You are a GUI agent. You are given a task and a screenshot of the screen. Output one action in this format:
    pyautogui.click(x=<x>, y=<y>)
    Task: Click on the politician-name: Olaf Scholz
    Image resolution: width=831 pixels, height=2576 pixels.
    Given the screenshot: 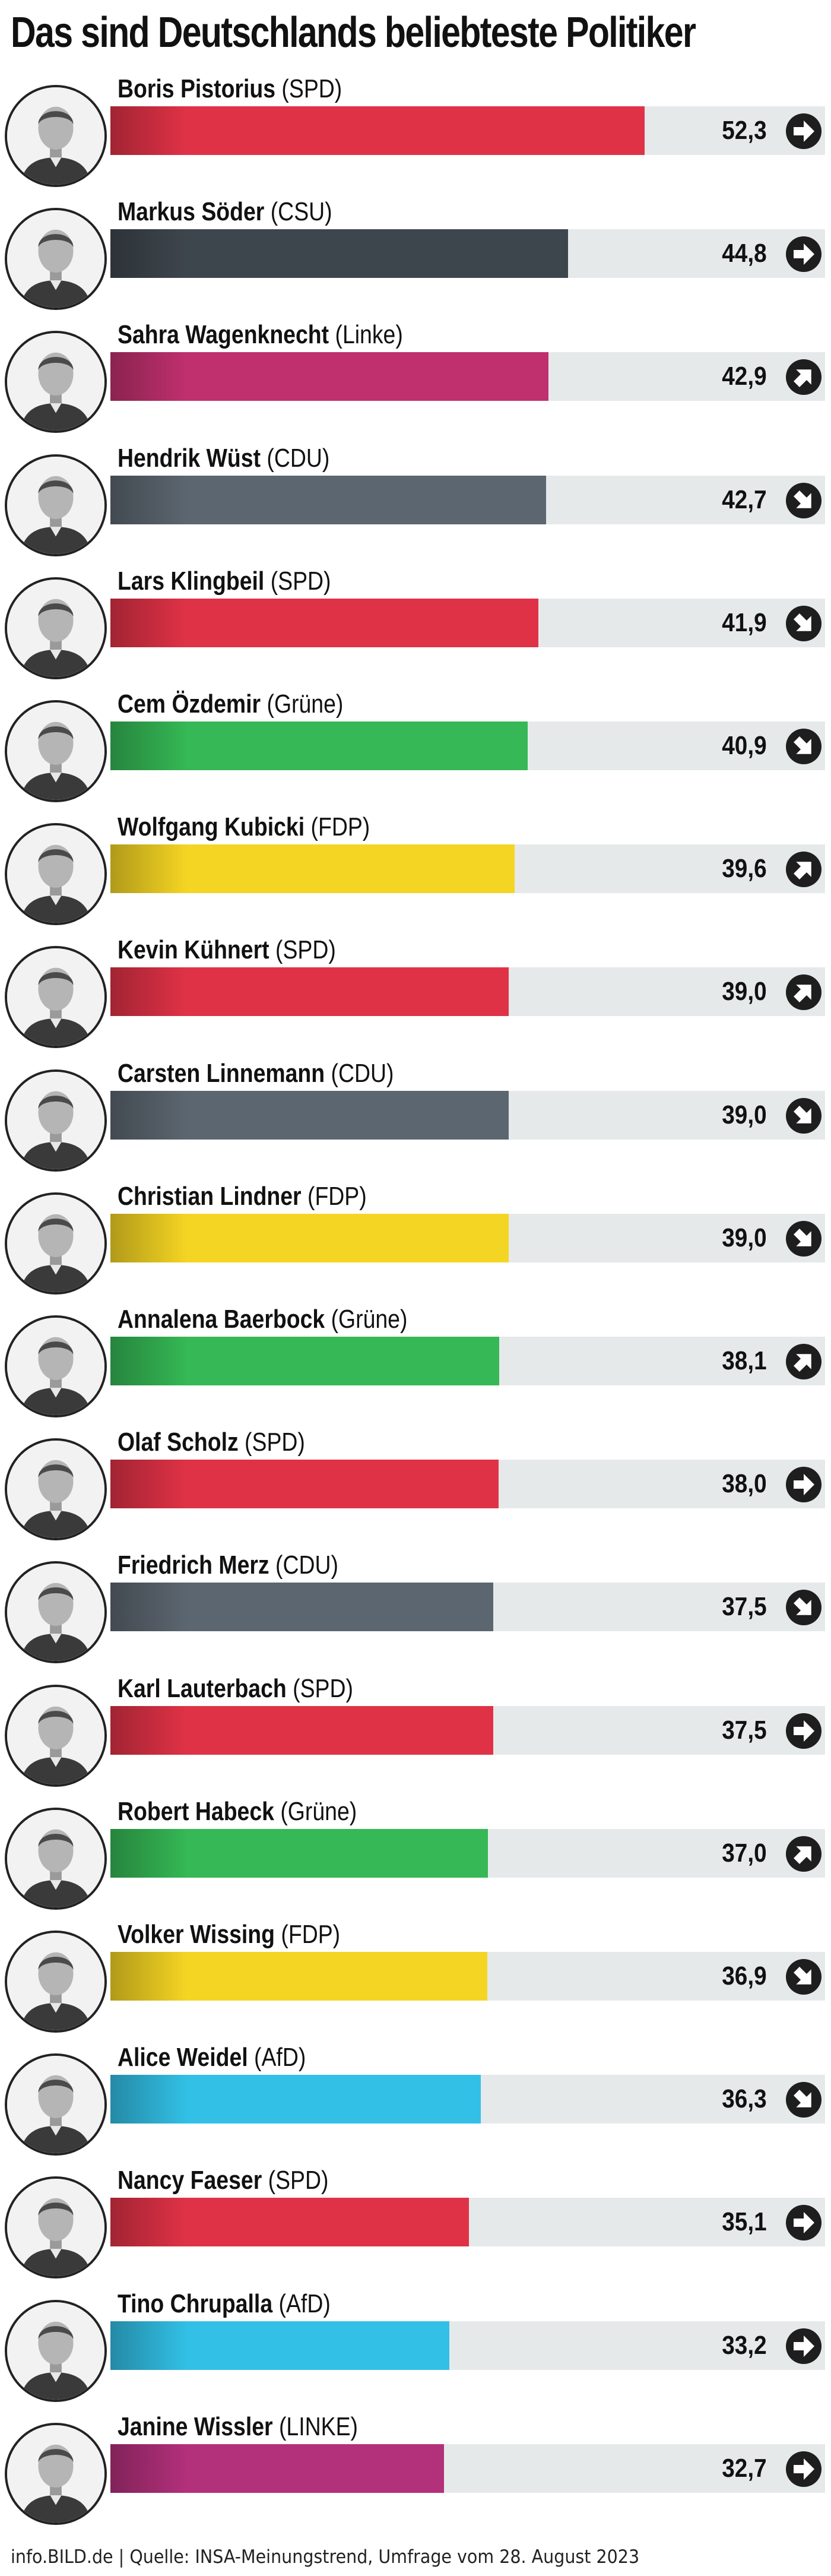 What is the action you would take?
    pyautogui.click(x=178, y=1442)
    